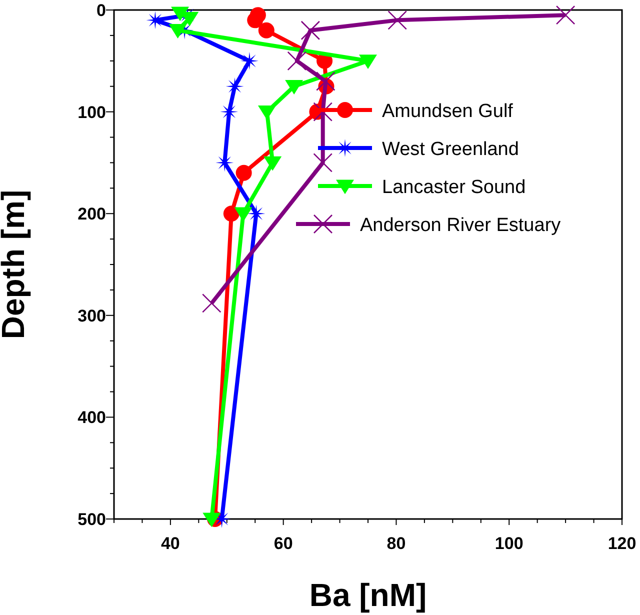  I want to click on x-tick-label: 60, so click(283, 543).